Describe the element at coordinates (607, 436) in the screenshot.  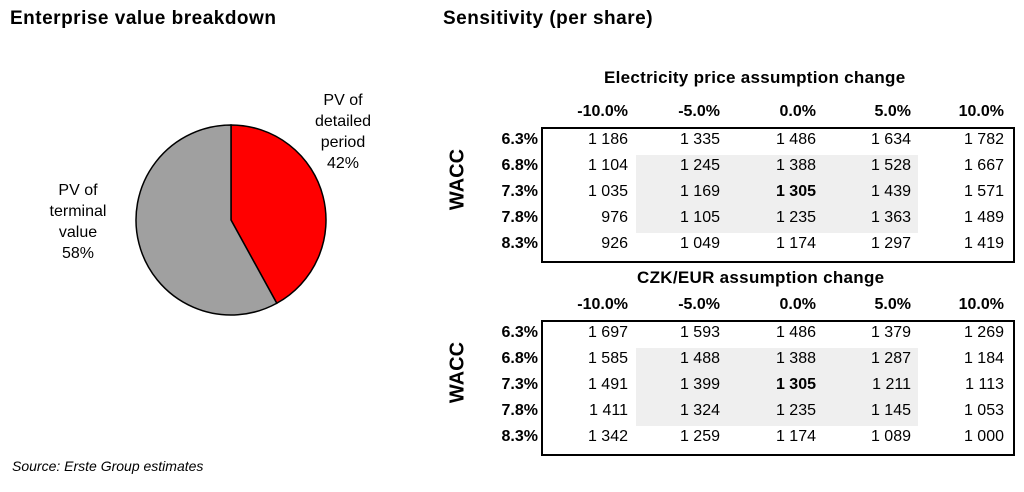
I see `table-cell: 1 342` at that location.